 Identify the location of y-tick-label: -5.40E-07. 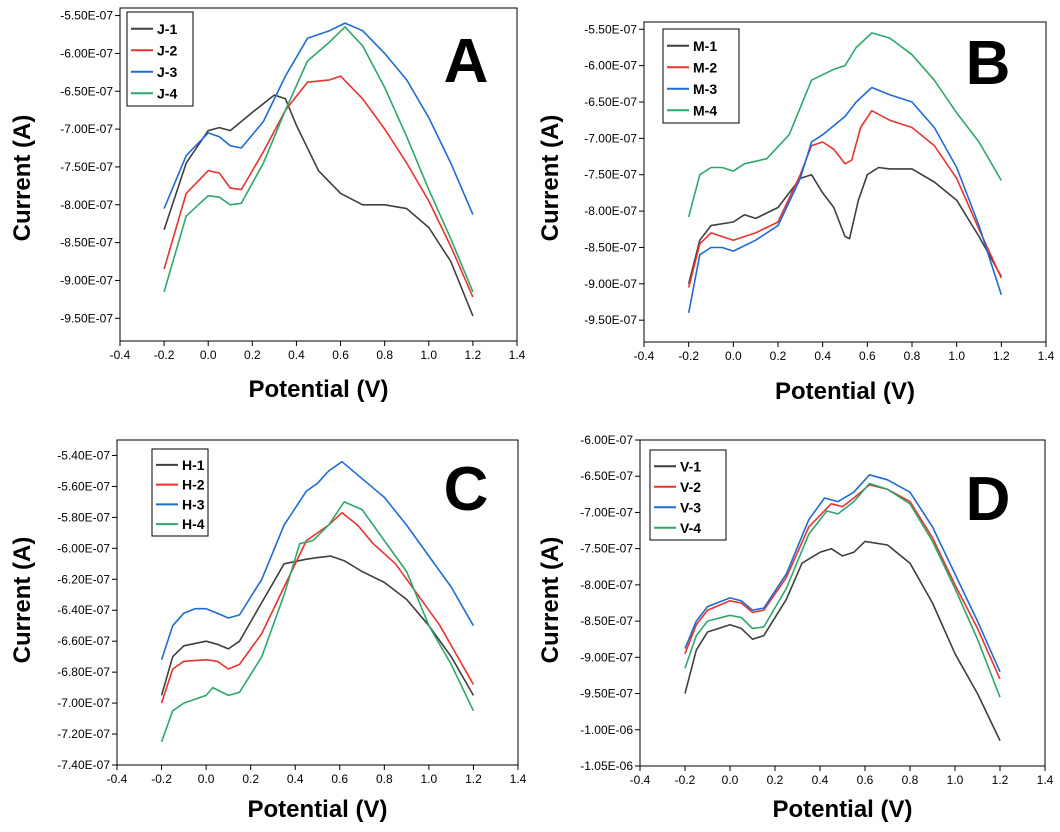
(83, 455).